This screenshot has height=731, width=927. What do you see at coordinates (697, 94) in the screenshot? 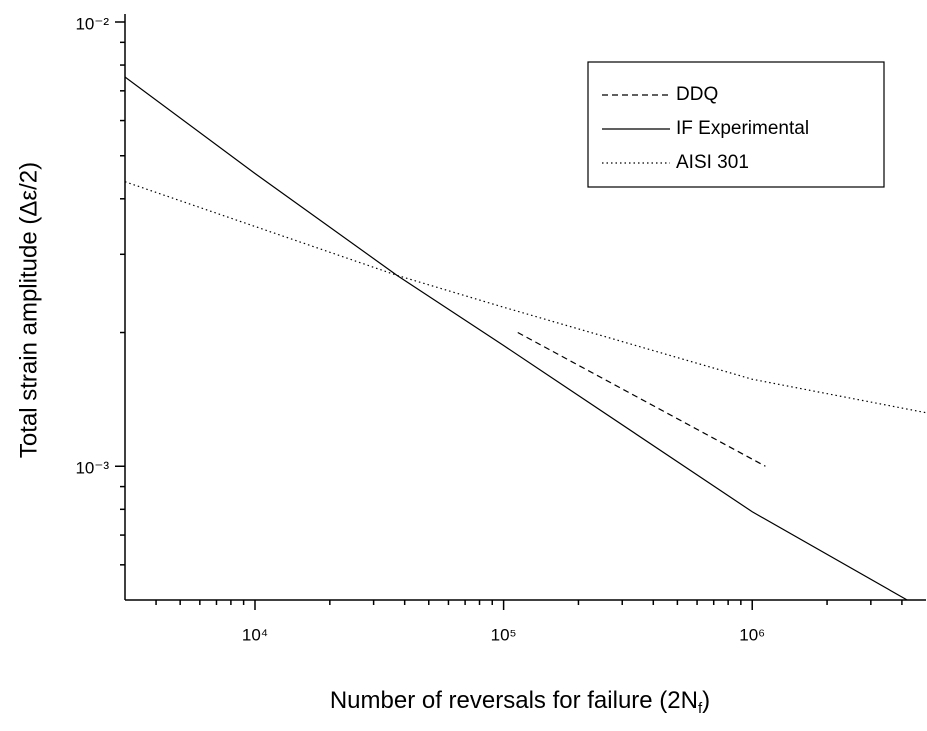
I see `legend-label: DDQ` at bounding box center [697, 94].